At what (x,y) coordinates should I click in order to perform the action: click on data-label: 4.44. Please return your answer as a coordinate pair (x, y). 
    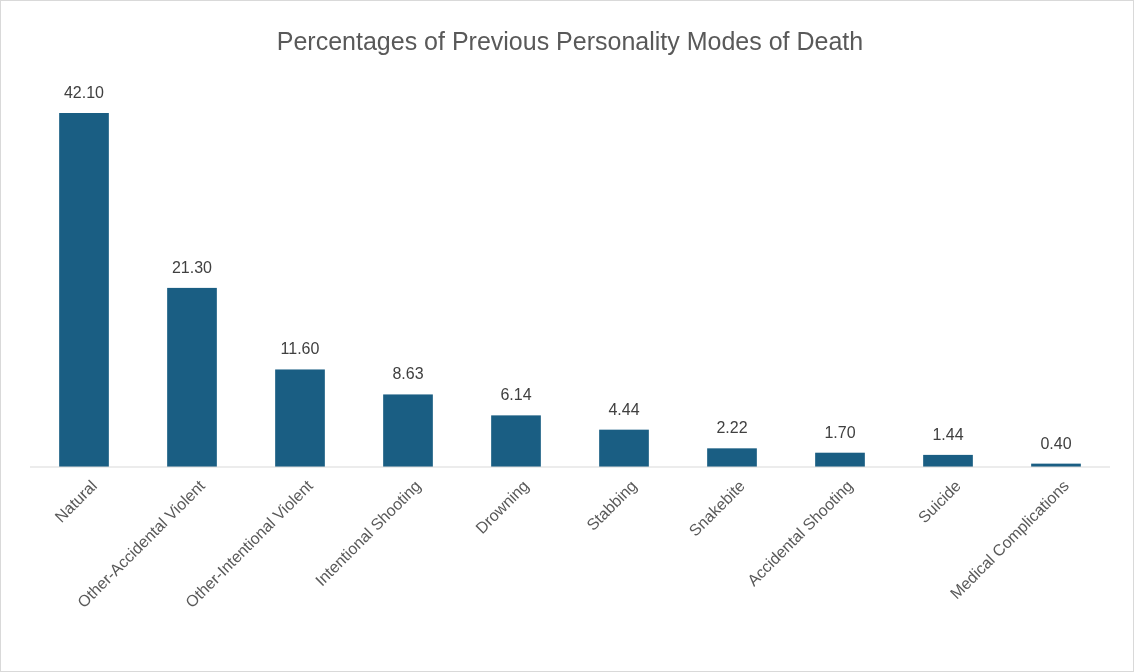
    Looking at the image, I should click on (624, 409).